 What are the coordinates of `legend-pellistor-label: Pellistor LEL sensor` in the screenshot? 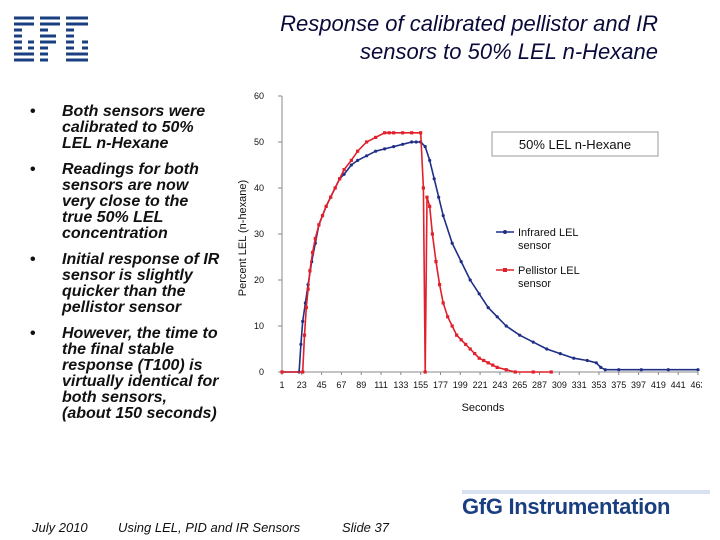 It's located at (549, 277).